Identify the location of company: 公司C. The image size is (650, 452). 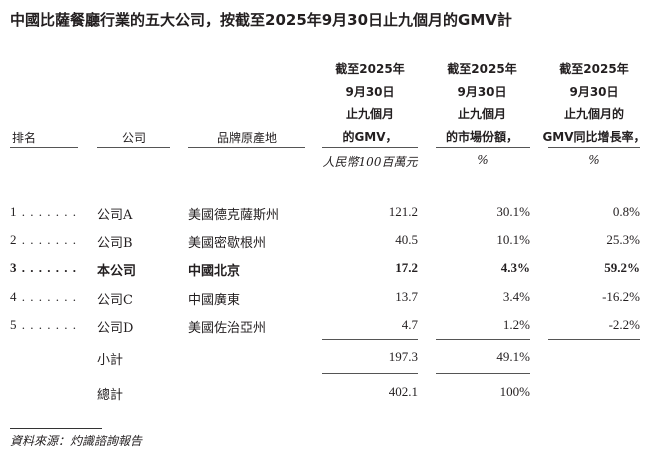
(115, 300).